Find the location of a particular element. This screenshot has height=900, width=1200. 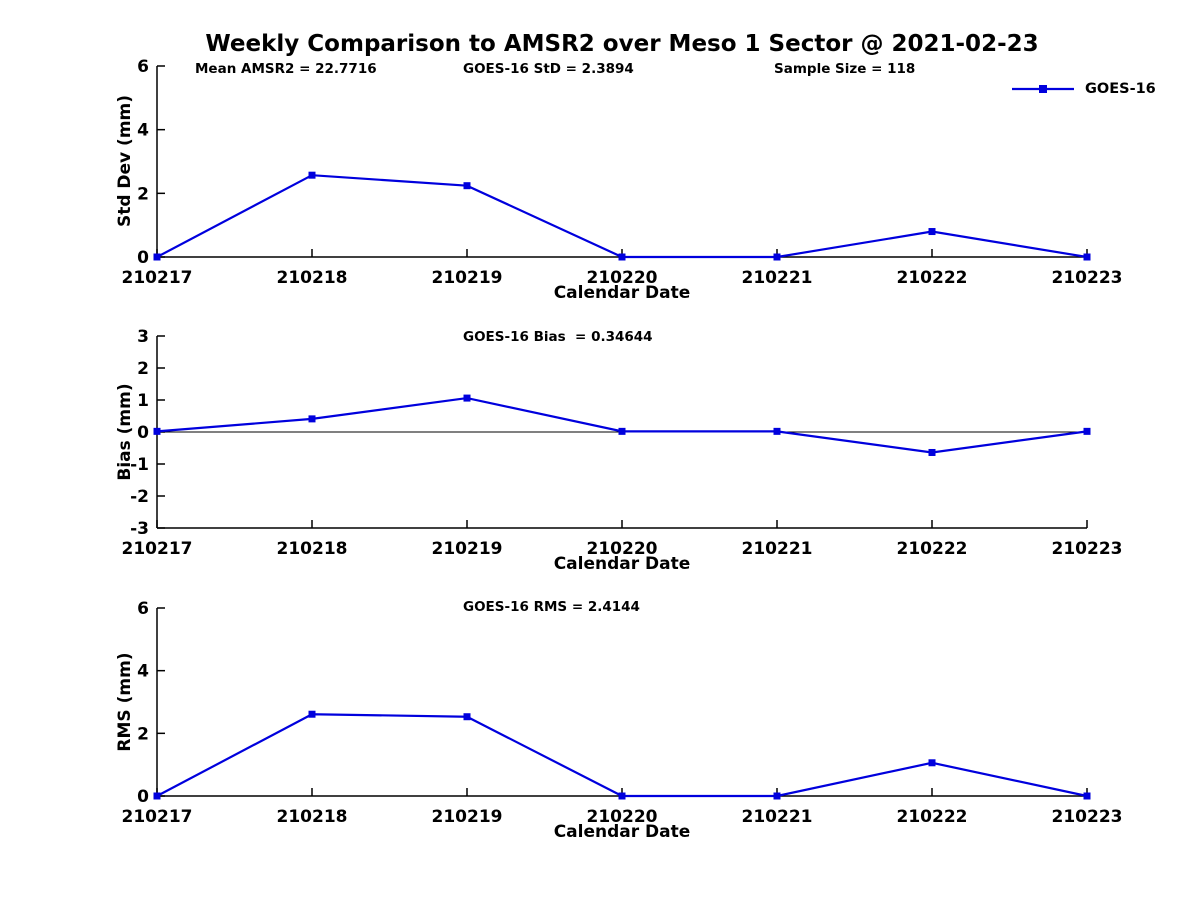

y-tick-label: 3 is located at coordinates (143, 337).